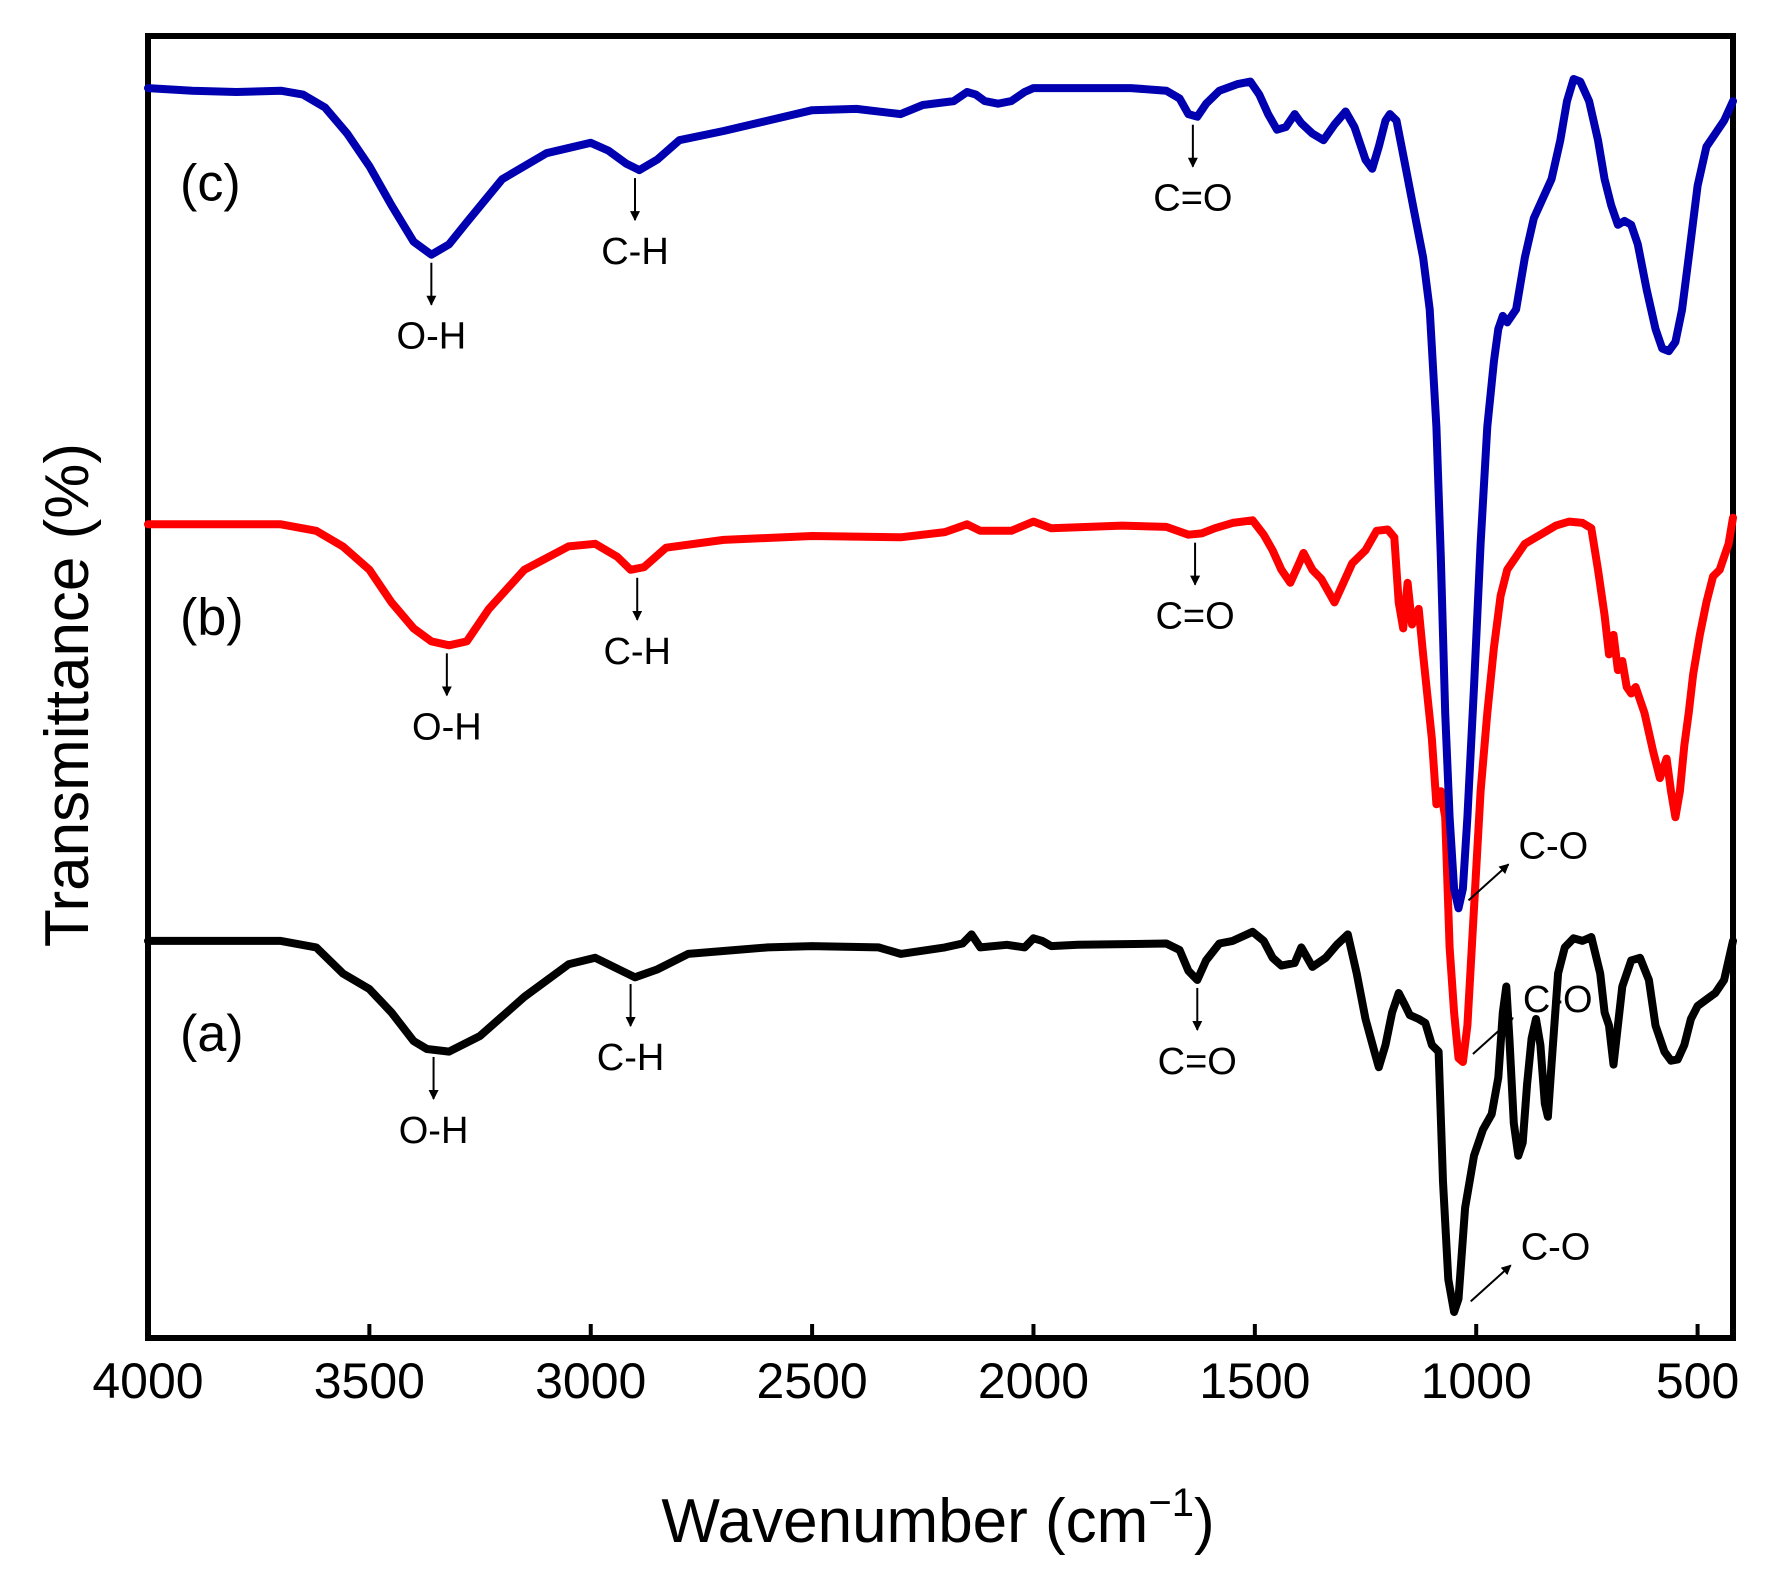 The height and width of the screenshot is (1584, 1771). I want to click on sample-label: (b), so click(212, 617).